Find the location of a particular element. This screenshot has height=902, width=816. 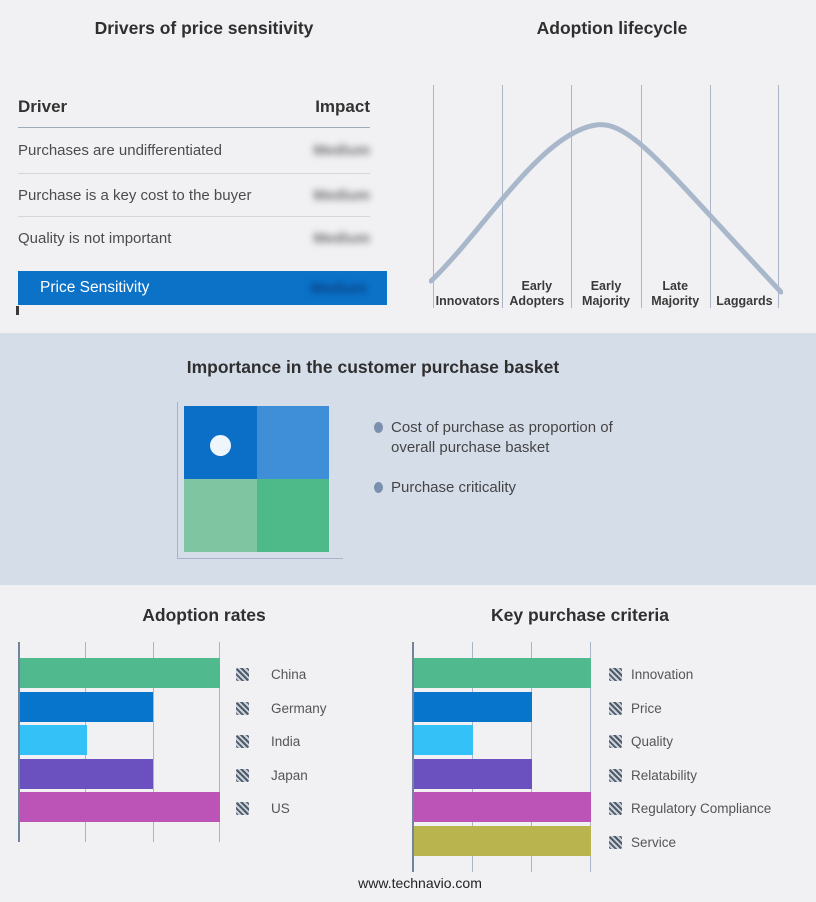

drivers-table-header: Driver Impact is located at coordinates (194, 112).